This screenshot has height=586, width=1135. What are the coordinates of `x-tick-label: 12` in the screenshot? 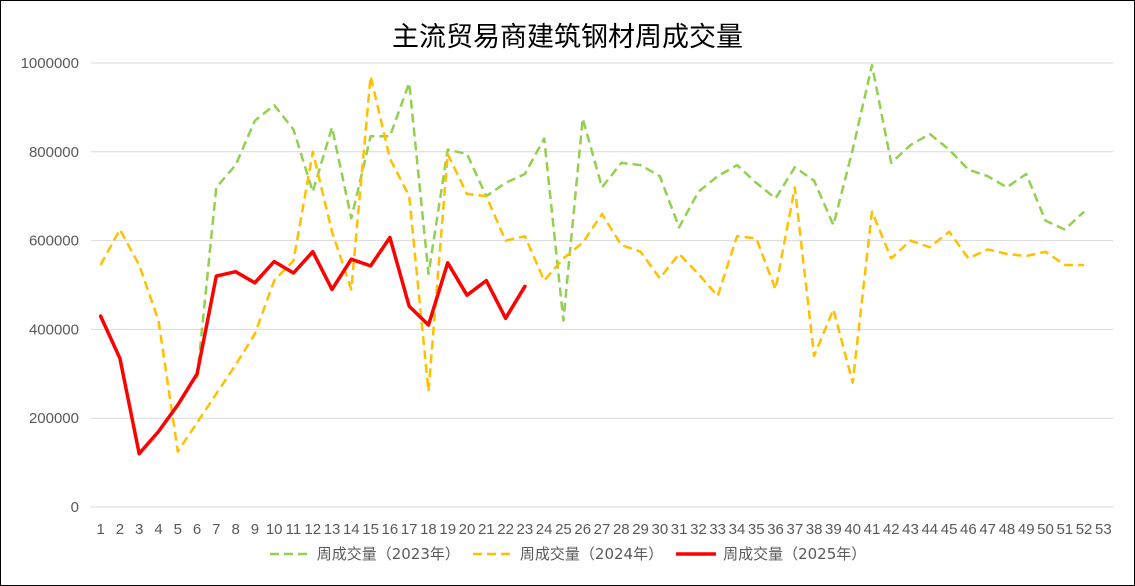 It's located at (312, 529).